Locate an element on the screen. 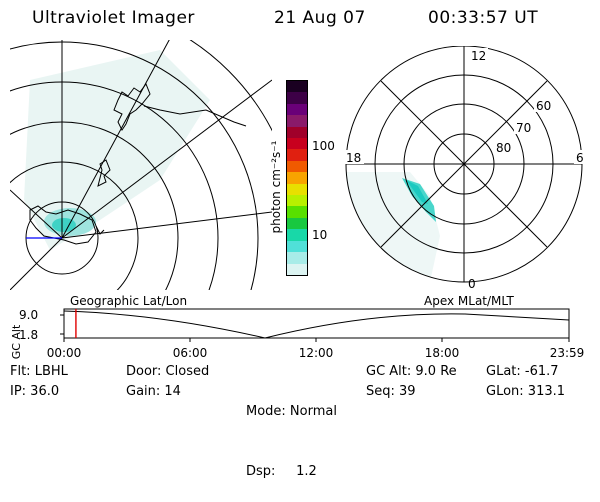 This screenshot has height=502, width=600. time-tick-0000: 00:00 is located at coordinates (64, 353).